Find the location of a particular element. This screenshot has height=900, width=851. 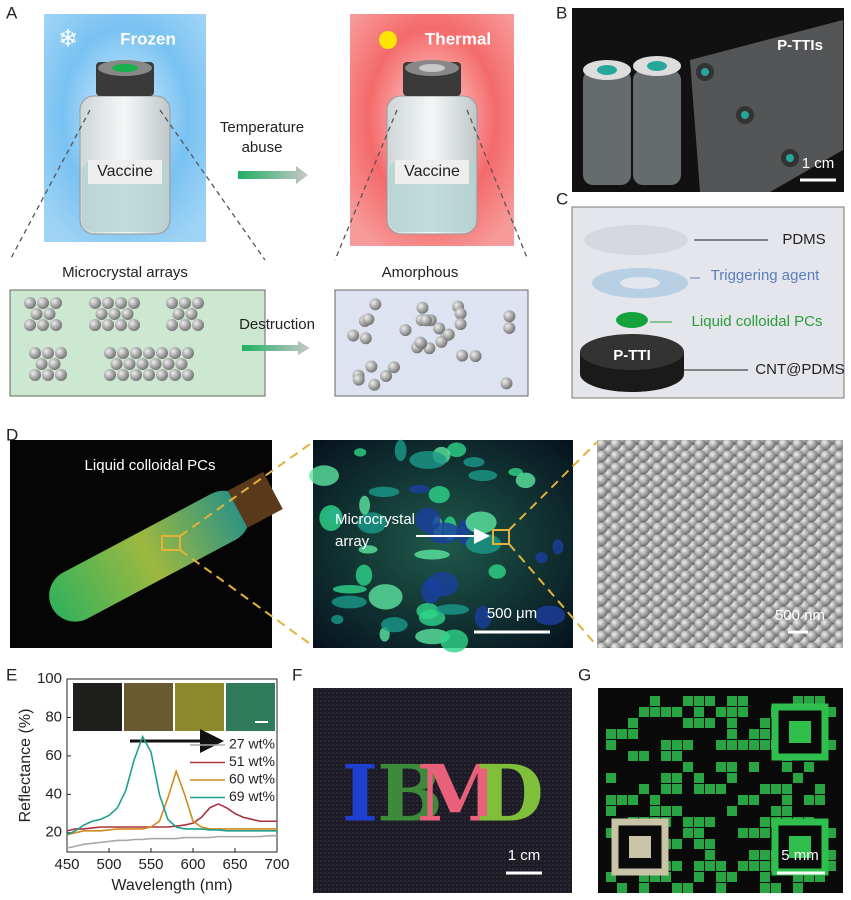

y-tick-label: 80 is located at coordinates (53, 716).